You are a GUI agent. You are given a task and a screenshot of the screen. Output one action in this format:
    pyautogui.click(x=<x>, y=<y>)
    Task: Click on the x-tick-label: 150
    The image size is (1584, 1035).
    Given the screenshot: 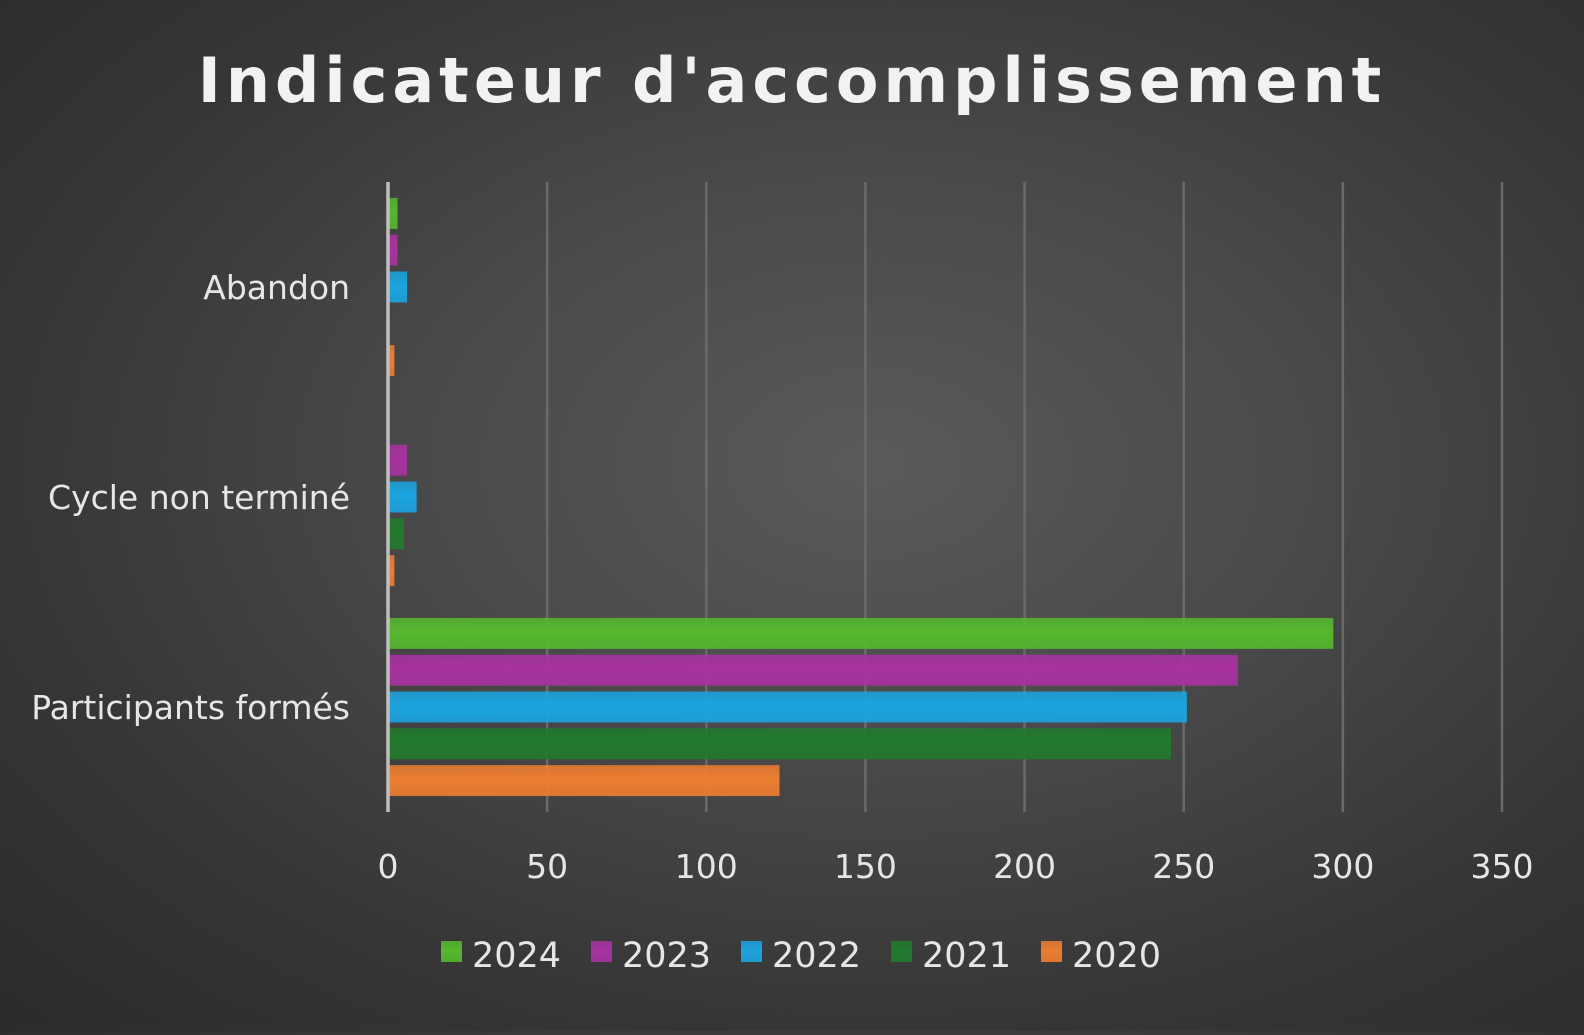 What is the action you would take?
    pyautogui.click(x=865, y=866)
    